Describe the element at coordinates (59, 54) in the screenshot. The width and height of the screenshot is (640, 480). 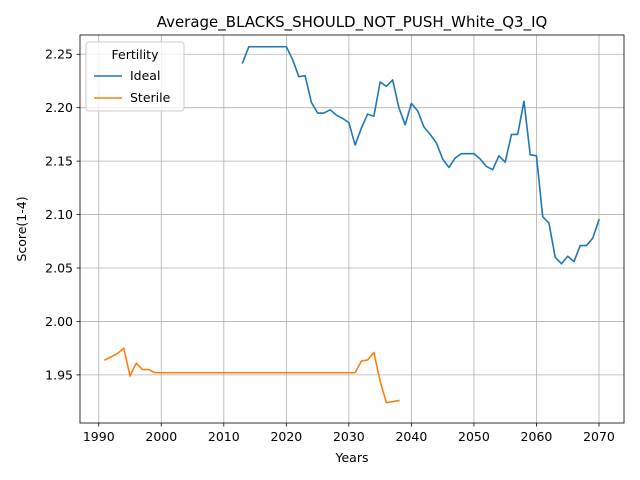
I see `y-tick-label: 2.25` at that location.